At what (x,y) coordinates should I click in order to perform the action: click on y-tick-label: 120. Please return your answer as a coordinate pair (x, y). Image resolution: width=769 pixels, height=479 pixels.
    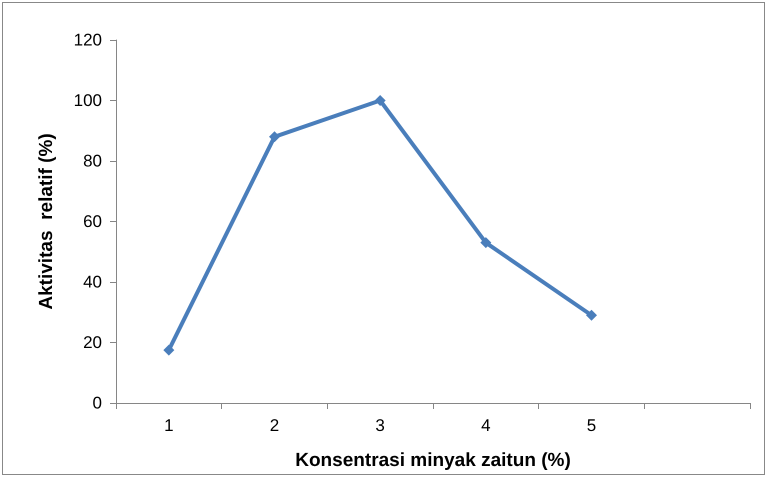
    Looking at the image, I should click on (88, 40).